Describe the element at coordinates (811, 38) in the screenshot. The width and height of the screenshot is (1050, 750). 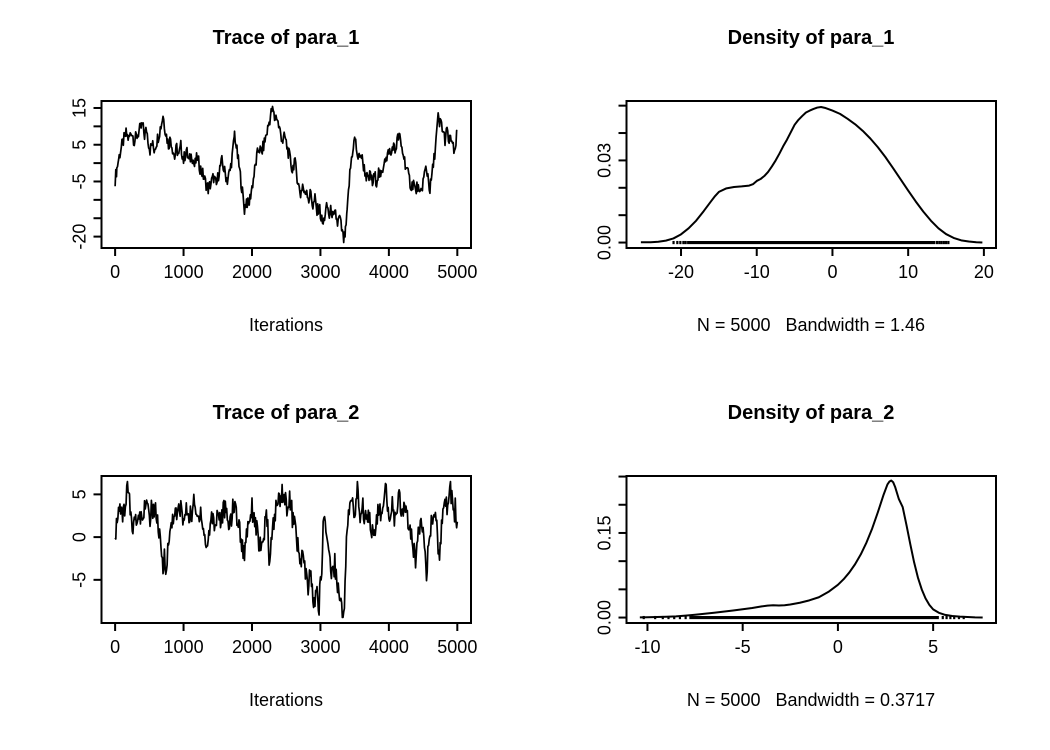
I see `panel-title: Density of para_1` at that location.